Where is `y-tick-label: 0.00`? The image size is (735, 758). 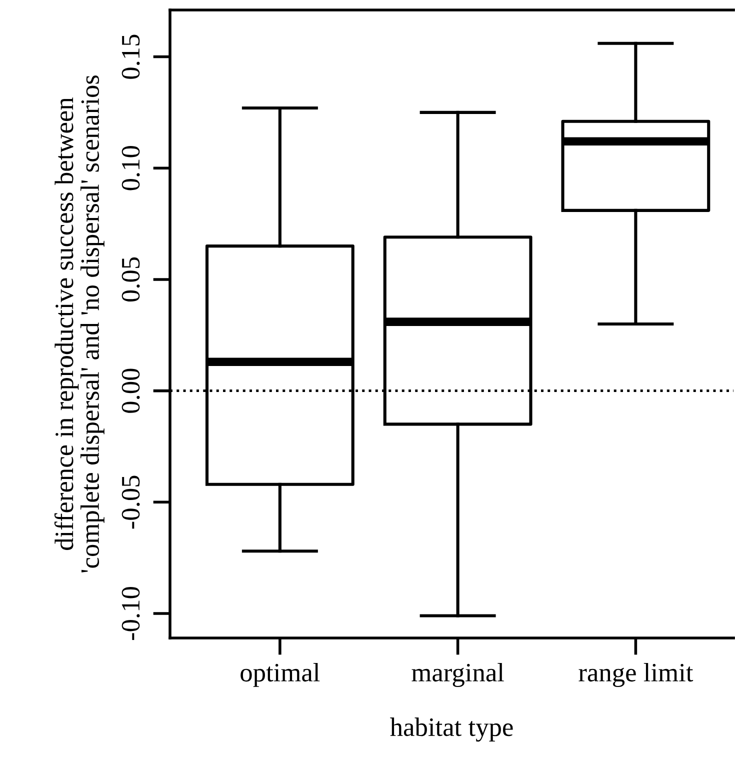 y-tick-label: 0.00 is located at coordinates (131, 390).